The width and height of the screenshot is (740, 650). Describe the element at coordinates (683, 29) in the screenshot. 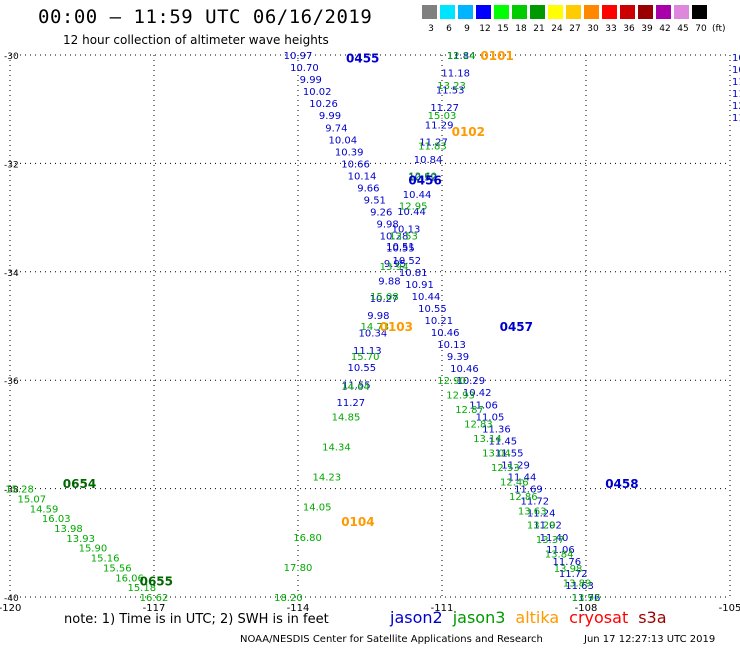

I see `legend-label: 45` at that location.